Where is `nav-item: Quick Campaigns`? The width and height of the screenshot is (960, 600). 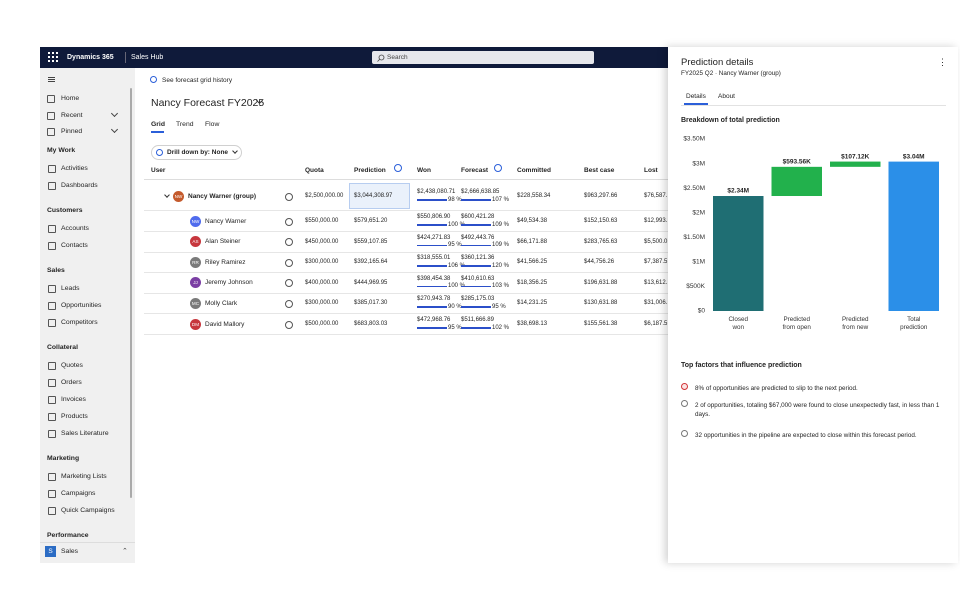 nav-item: Quick Campaigns is located at coordinates (88, 510).